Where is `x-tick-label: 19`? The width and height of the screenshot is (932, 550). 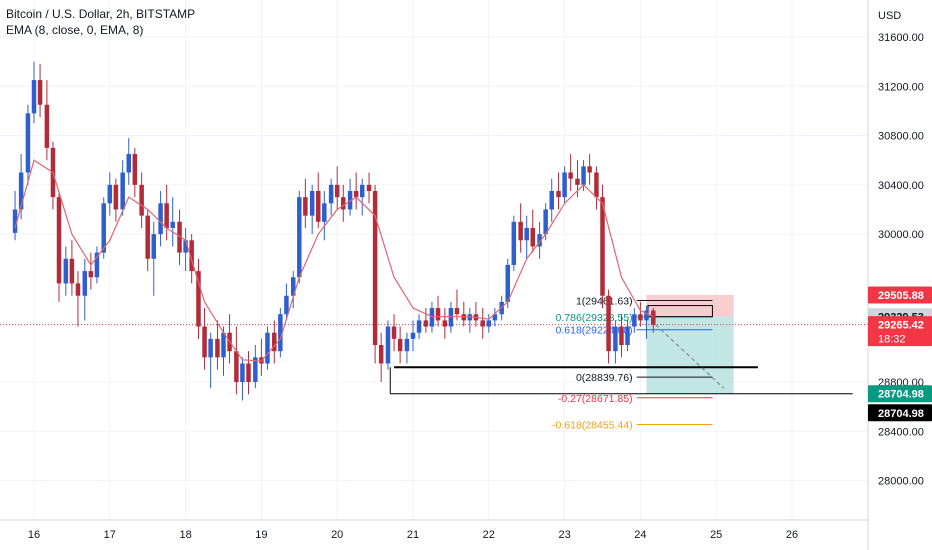
x-tick-label: 19 is located at coordinates (261, 535).